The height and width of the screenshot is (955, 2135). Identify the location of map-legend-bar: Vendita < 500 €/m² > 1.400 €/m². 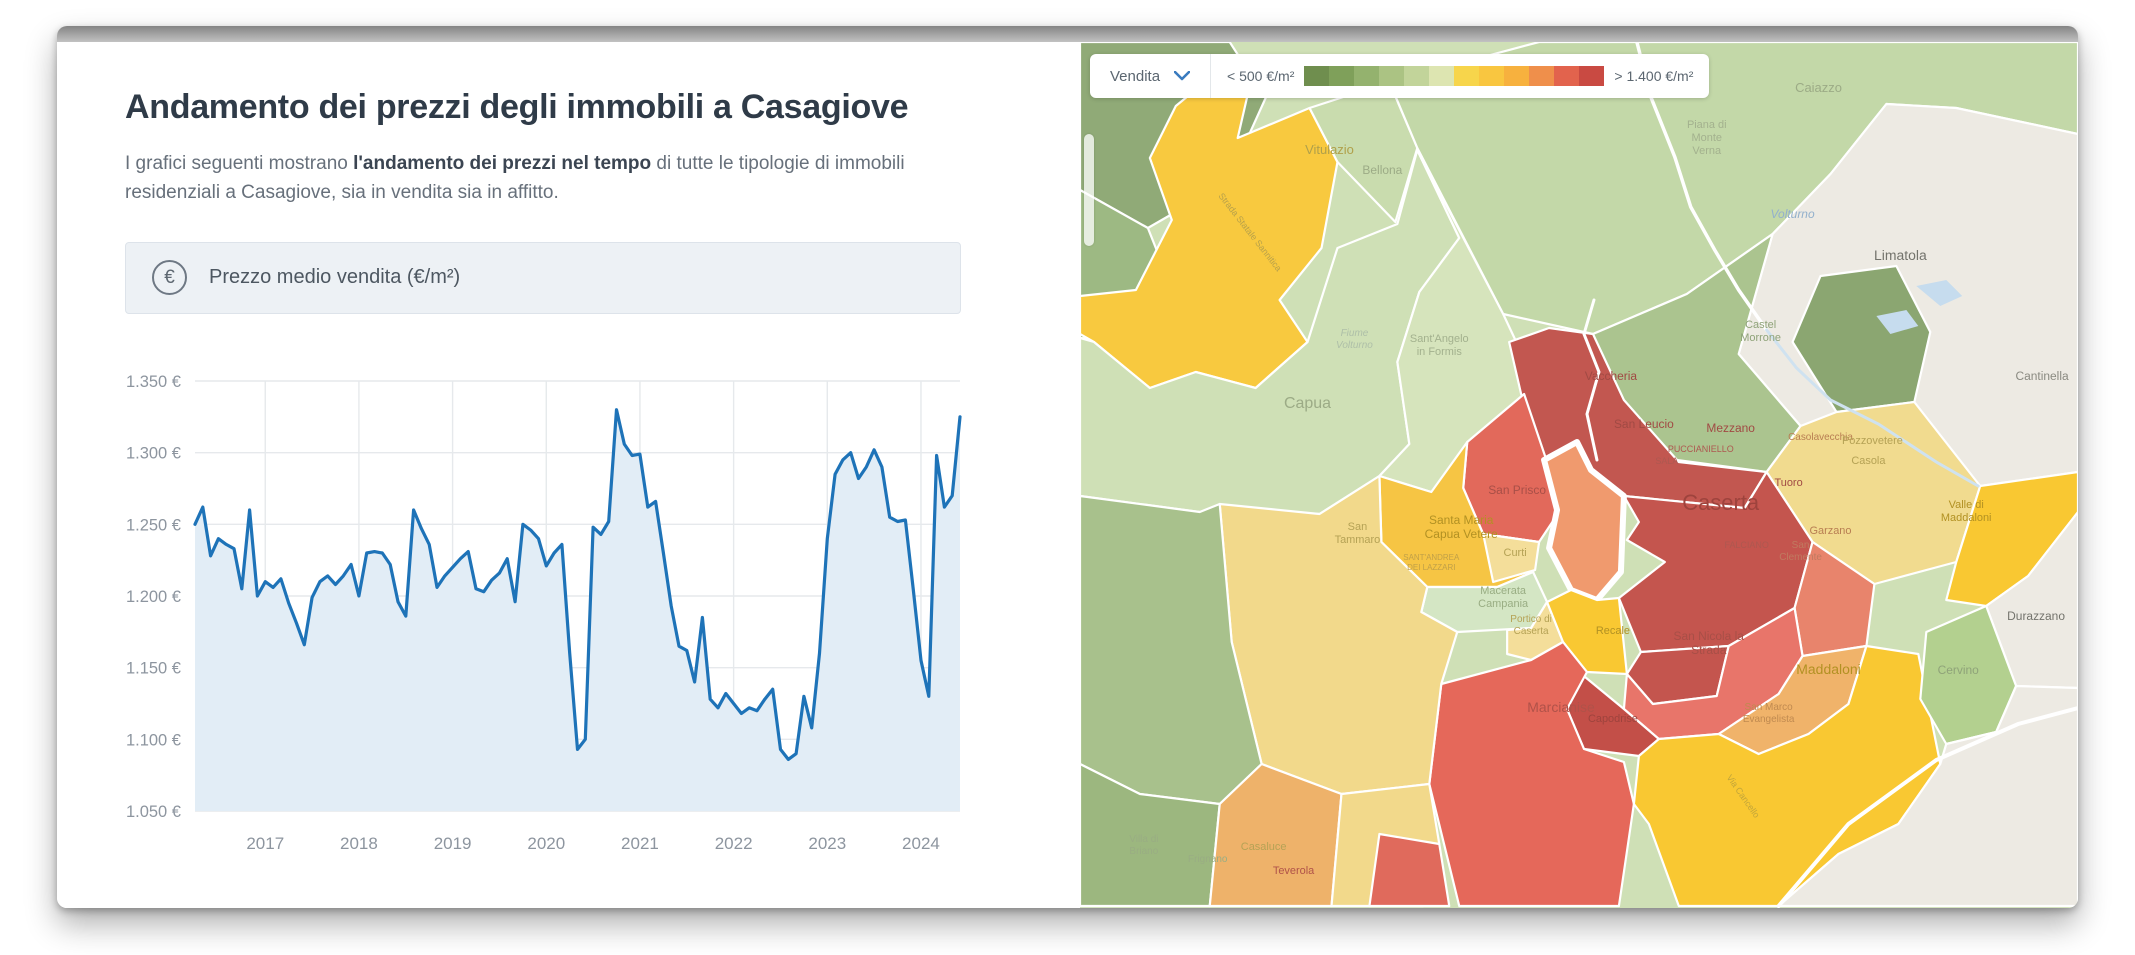
(1400, 76).